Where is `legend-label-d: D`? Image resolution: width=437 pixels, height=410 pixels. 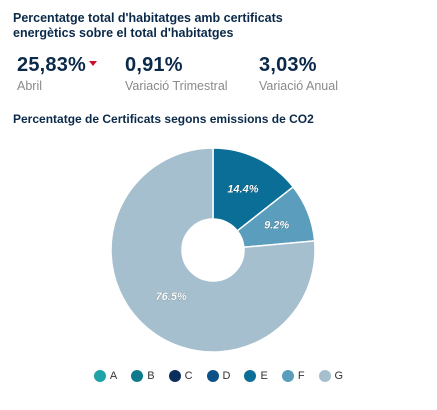
legend-label-d: D is located at coordinates (226, 376).